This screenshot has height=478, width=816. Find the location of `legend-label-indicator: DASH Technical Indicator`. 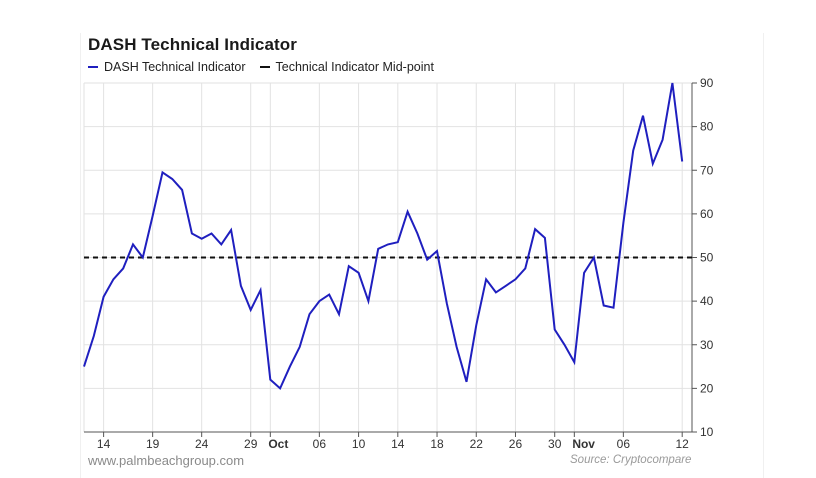

legend-label-indicator: DASH Technical Indicator is located at coordinates (175, 67).